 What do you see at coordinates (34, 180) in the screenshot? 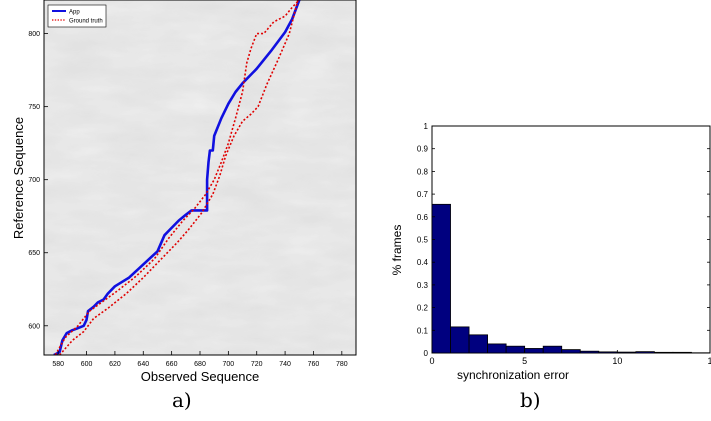
I see `y-tick-label: 700` at bounding box center [34, 180].